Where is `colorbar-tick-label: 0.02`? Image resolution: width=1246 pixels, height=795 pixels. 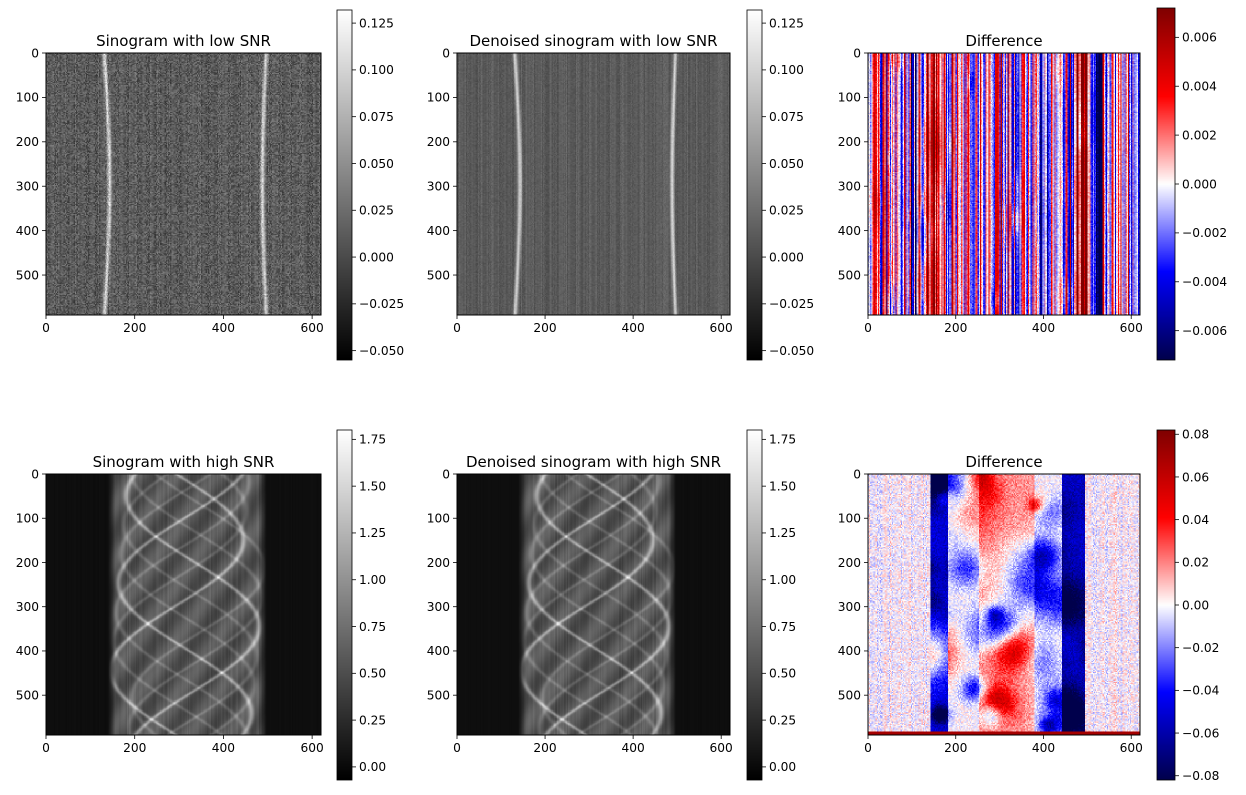 colorbar-tick-label: 0.02 is located at coordinates (1195, 563).